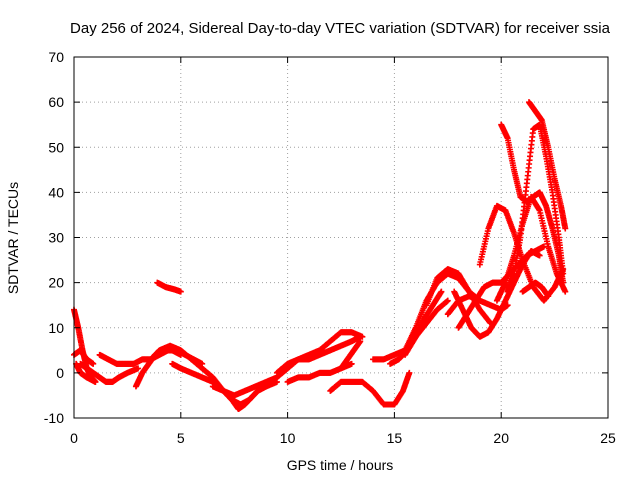  Describe the element at coordinates (56, 192) in the screenshot. I see `y-tick-label: 40` at that location.